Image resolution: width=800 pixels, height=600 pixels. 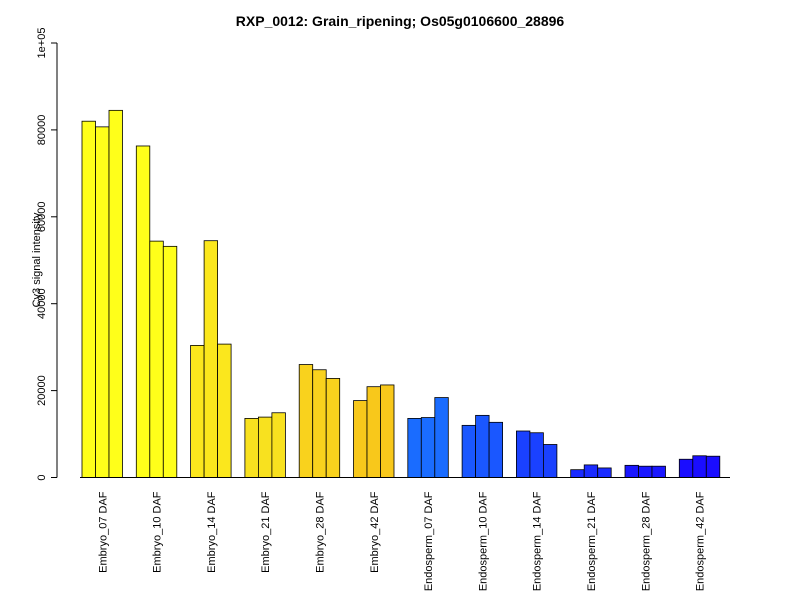 What do you see at coordinates (320, 532) in the screenshot?
I see `x-tick-label: Embryo_28 DAF` at bounding box center [320, 532].